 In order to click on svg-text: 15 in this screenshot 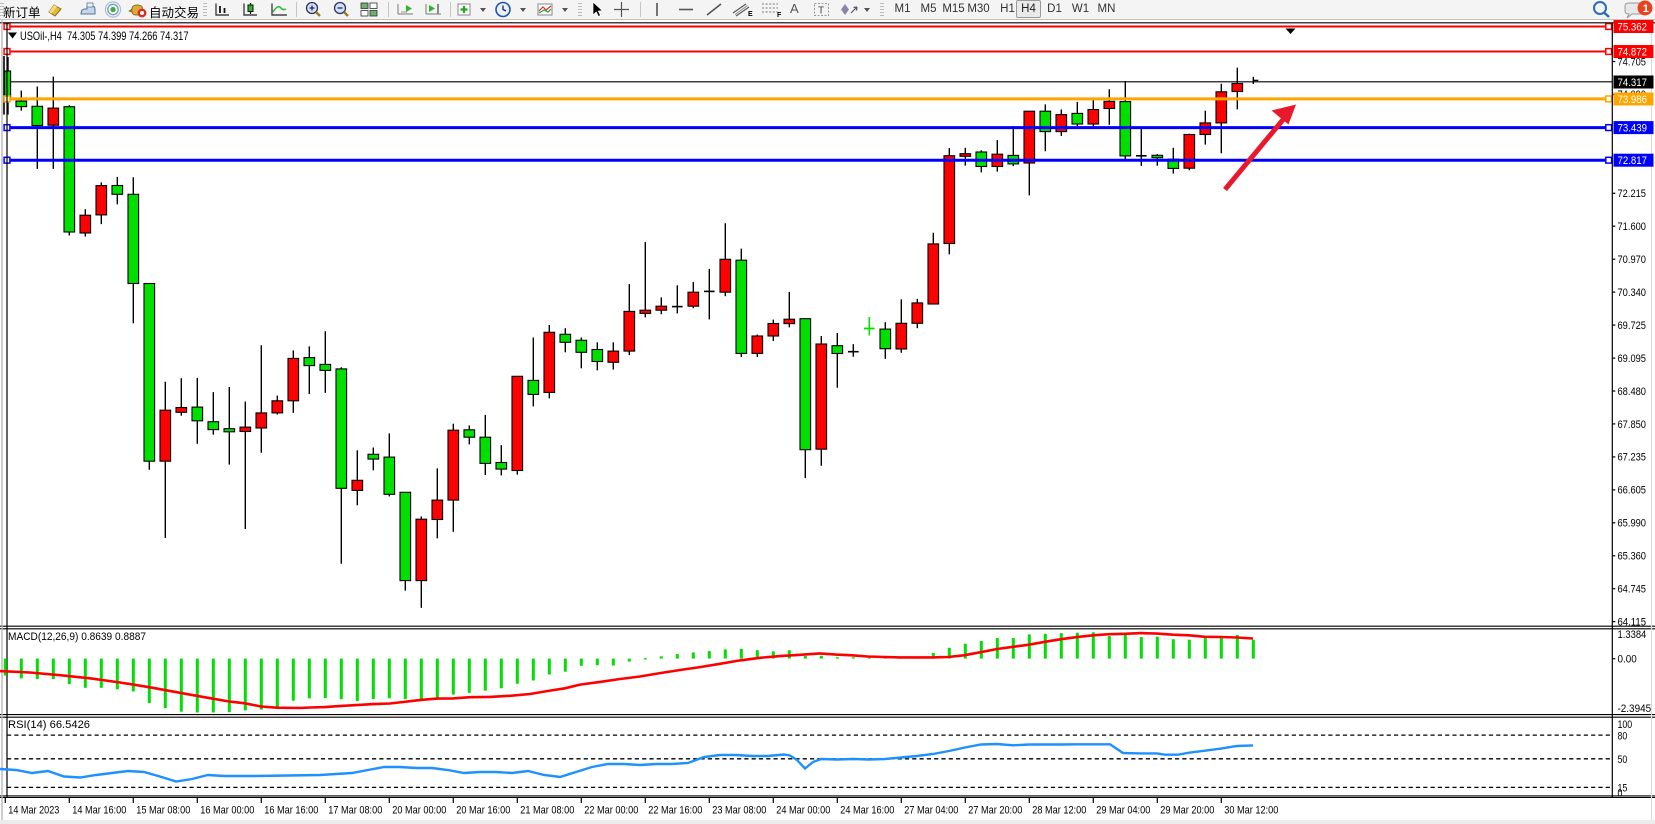, I will do `click(1623, 789)`.